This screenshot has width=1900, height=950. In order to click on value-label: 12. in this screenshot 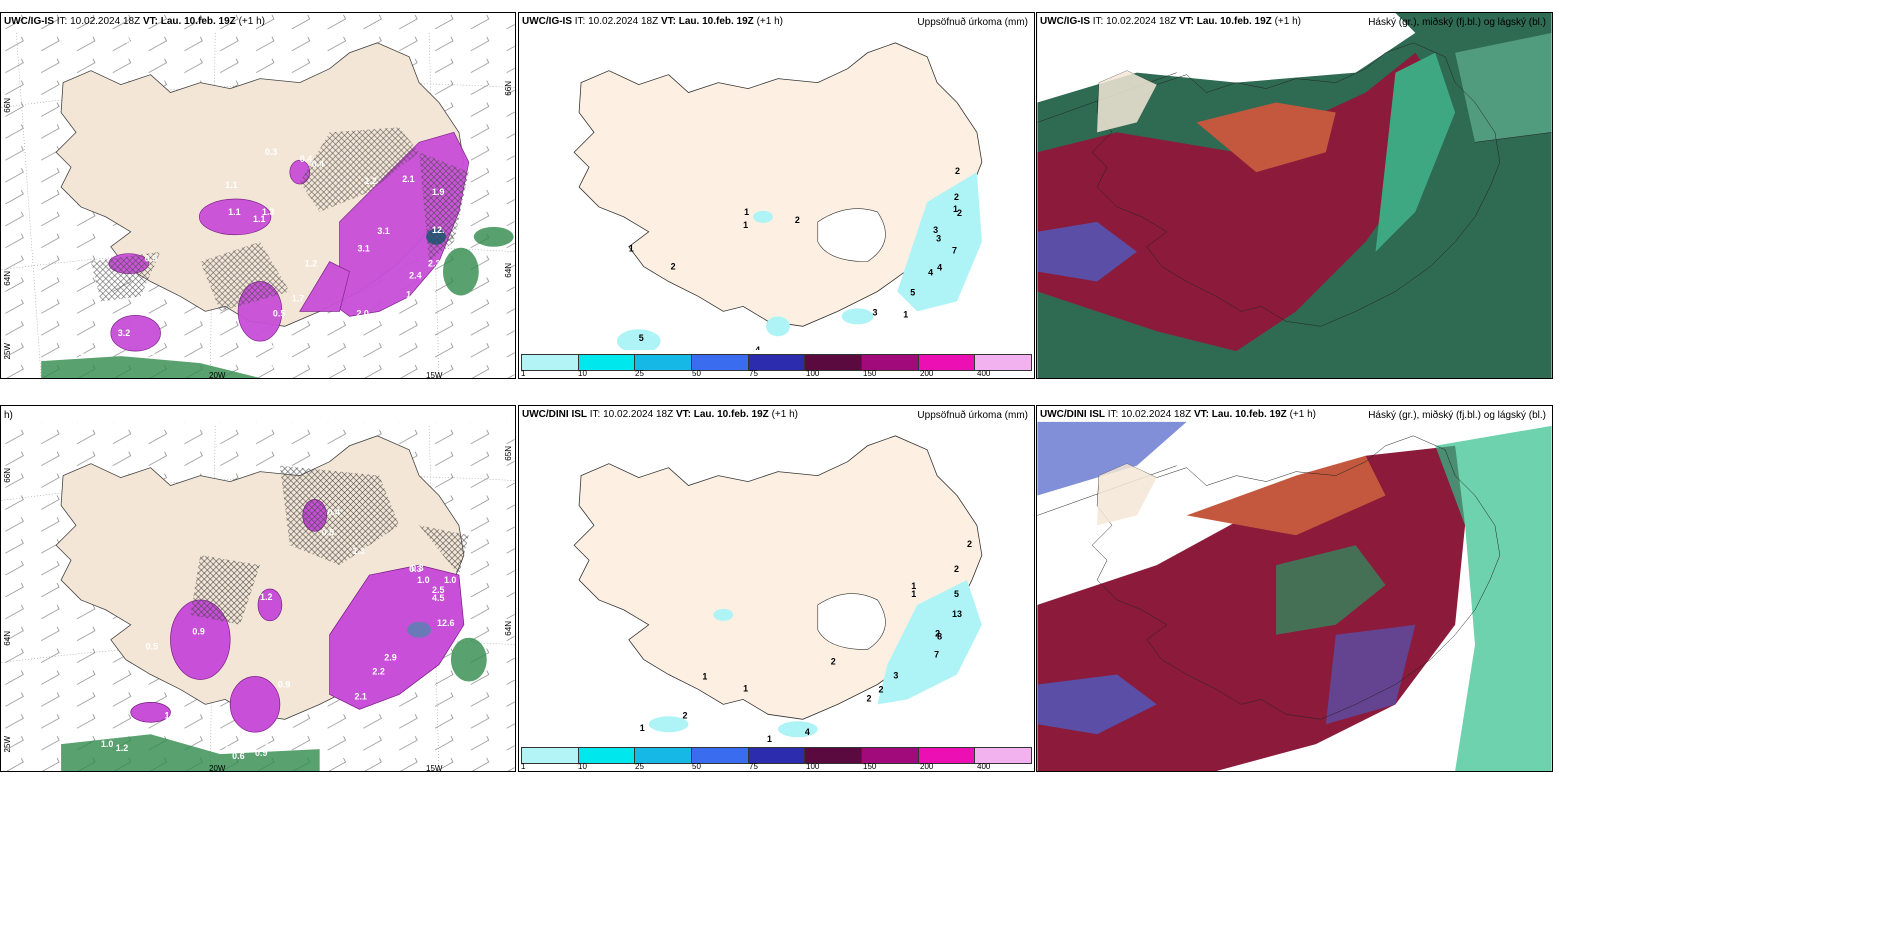, I will do `click(438, 230)`.